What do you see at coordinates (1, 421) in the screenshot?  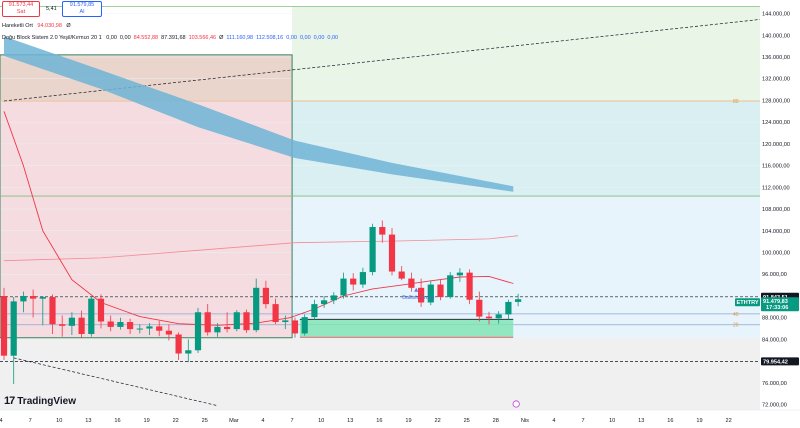 I see `time-axis-label: 4` at bounding box center [1, 421].